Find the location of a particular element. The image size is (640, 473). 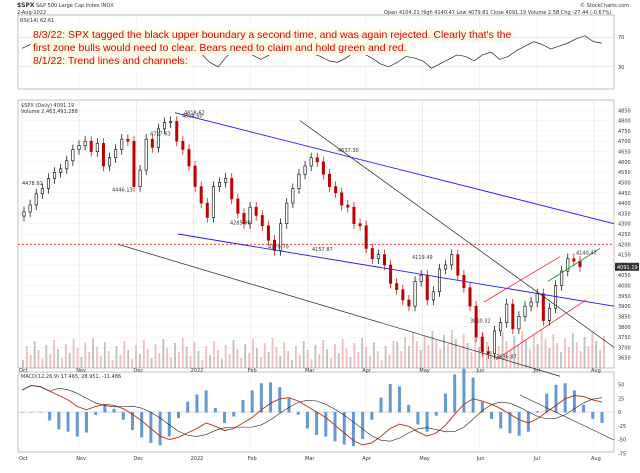

price-tick-label: 3700 is located at coordinates (624, 348).